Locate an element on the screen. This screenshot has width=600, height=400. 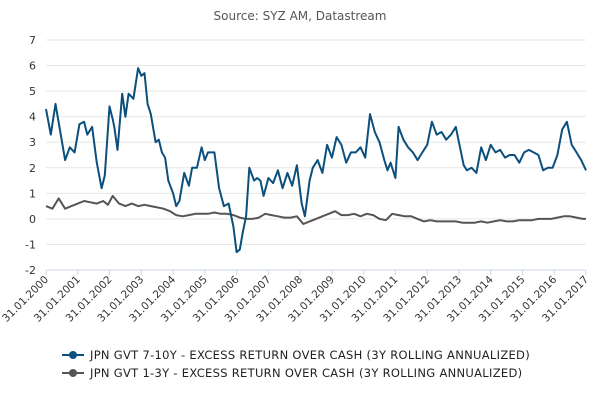
y-tick-label: 5 is located at coordinates (32, 91).